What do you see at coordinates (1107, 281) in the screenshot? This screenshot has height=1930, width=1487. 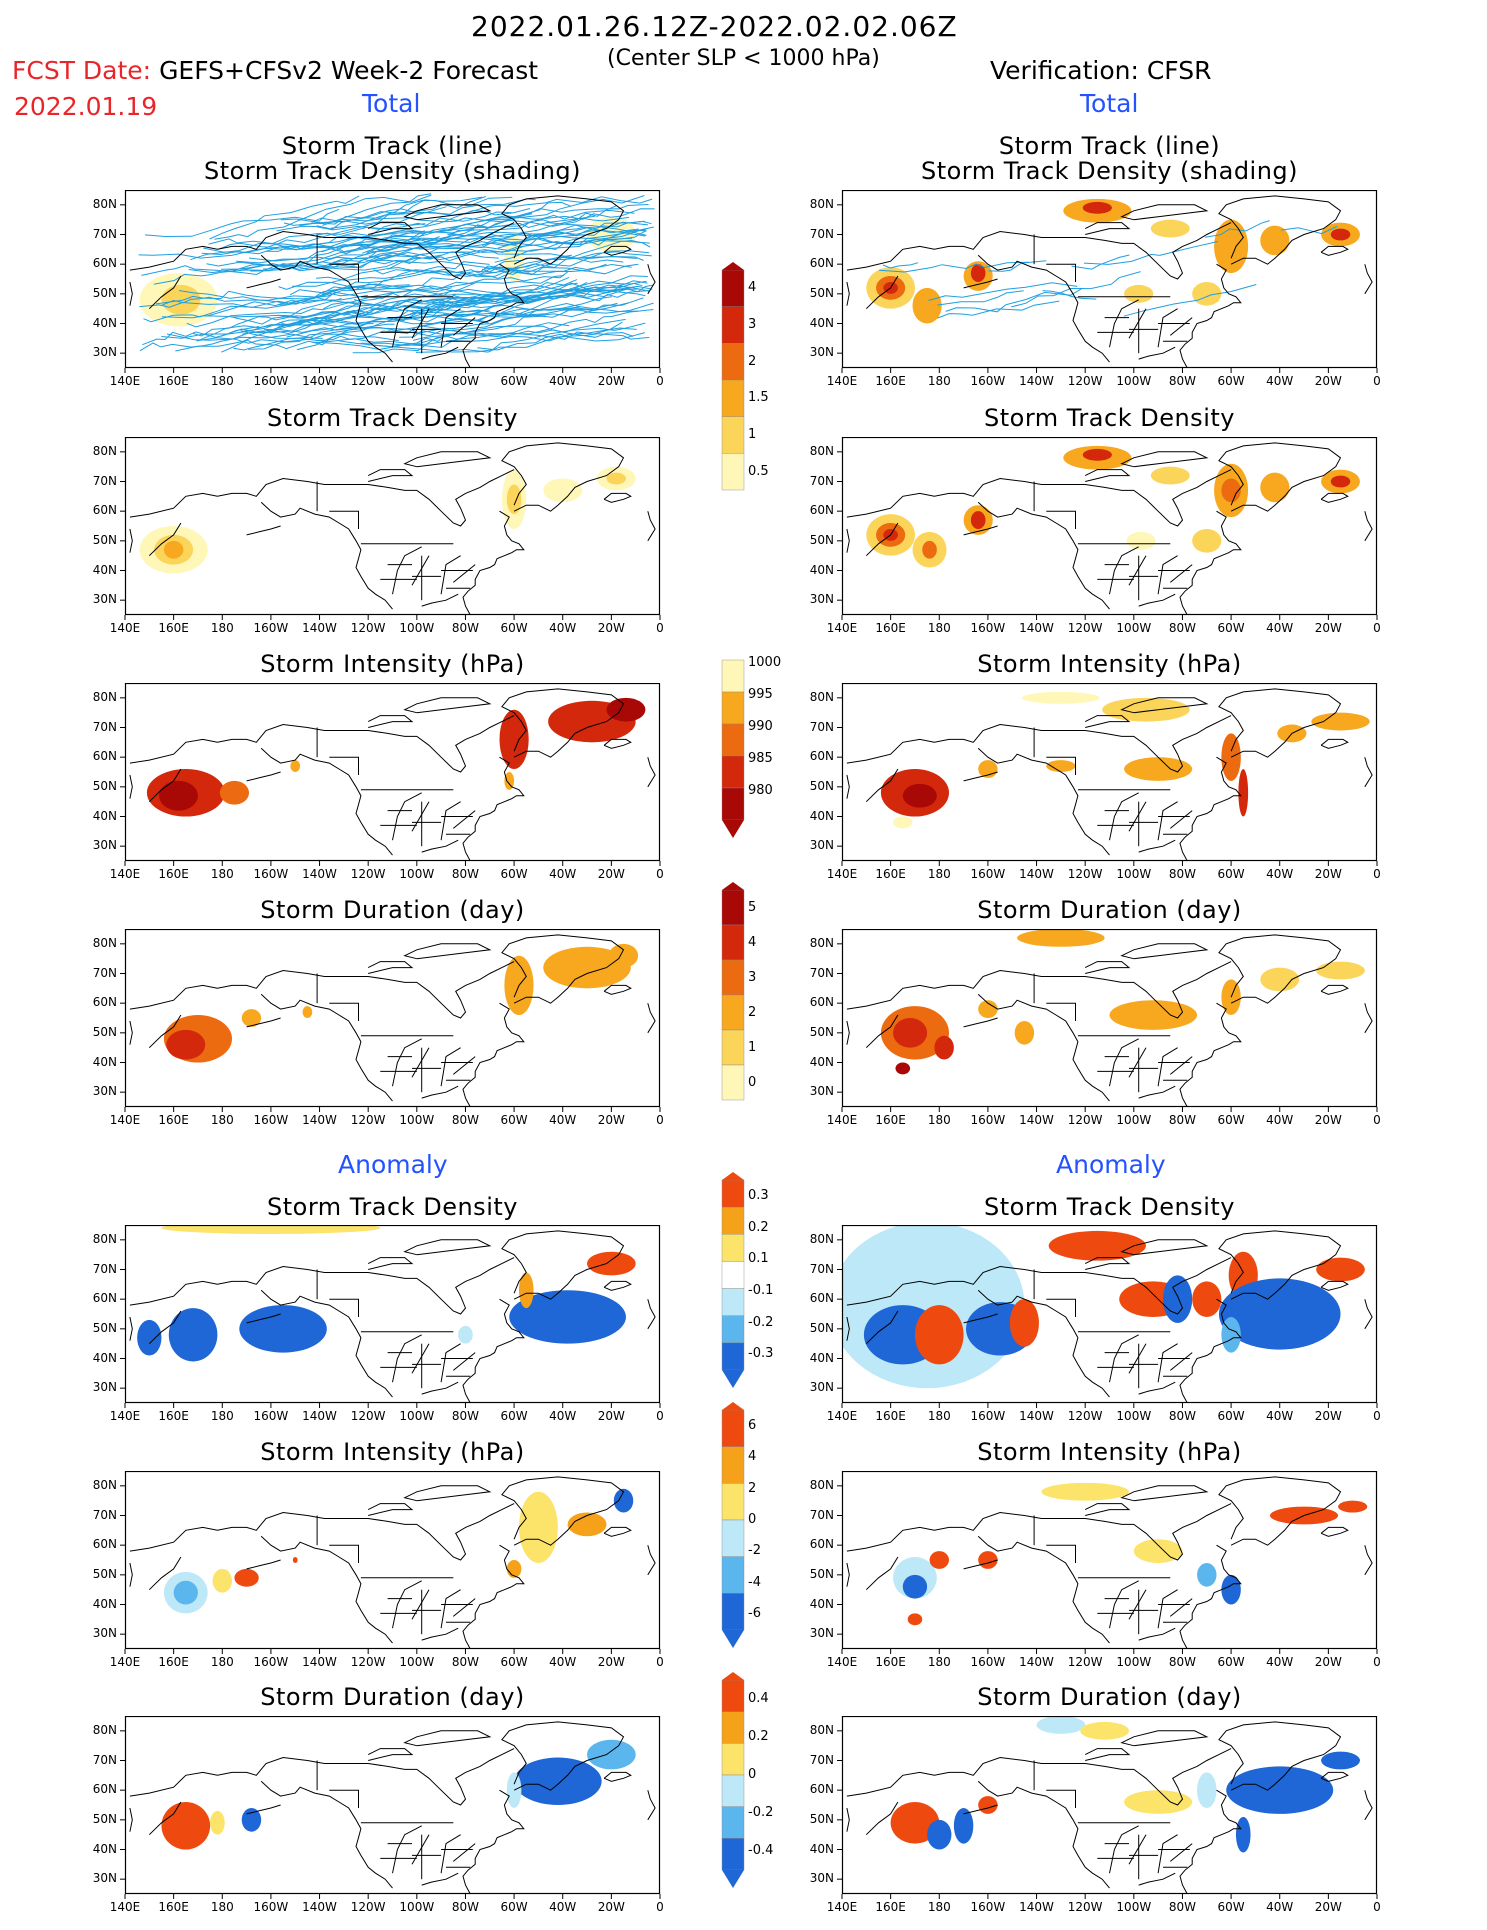 I see `verification-track-map` at bounding box center [1107, 281].